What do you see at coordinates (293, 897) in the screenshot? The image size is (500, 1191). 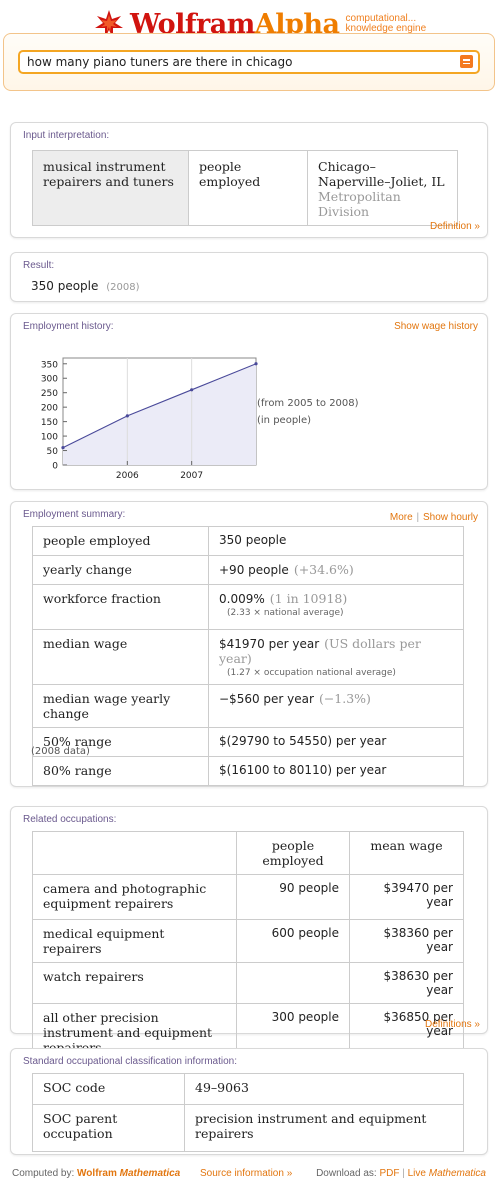 I see `occupation-employed: 90 people` at bounding box center [293, 897].